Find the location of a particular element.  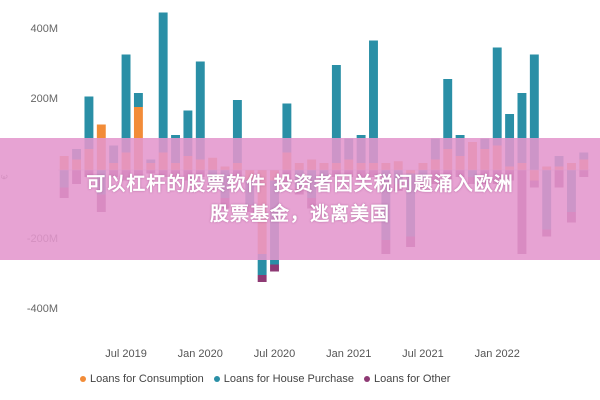

bar-house-m32 is located at coordinates (448, 114).